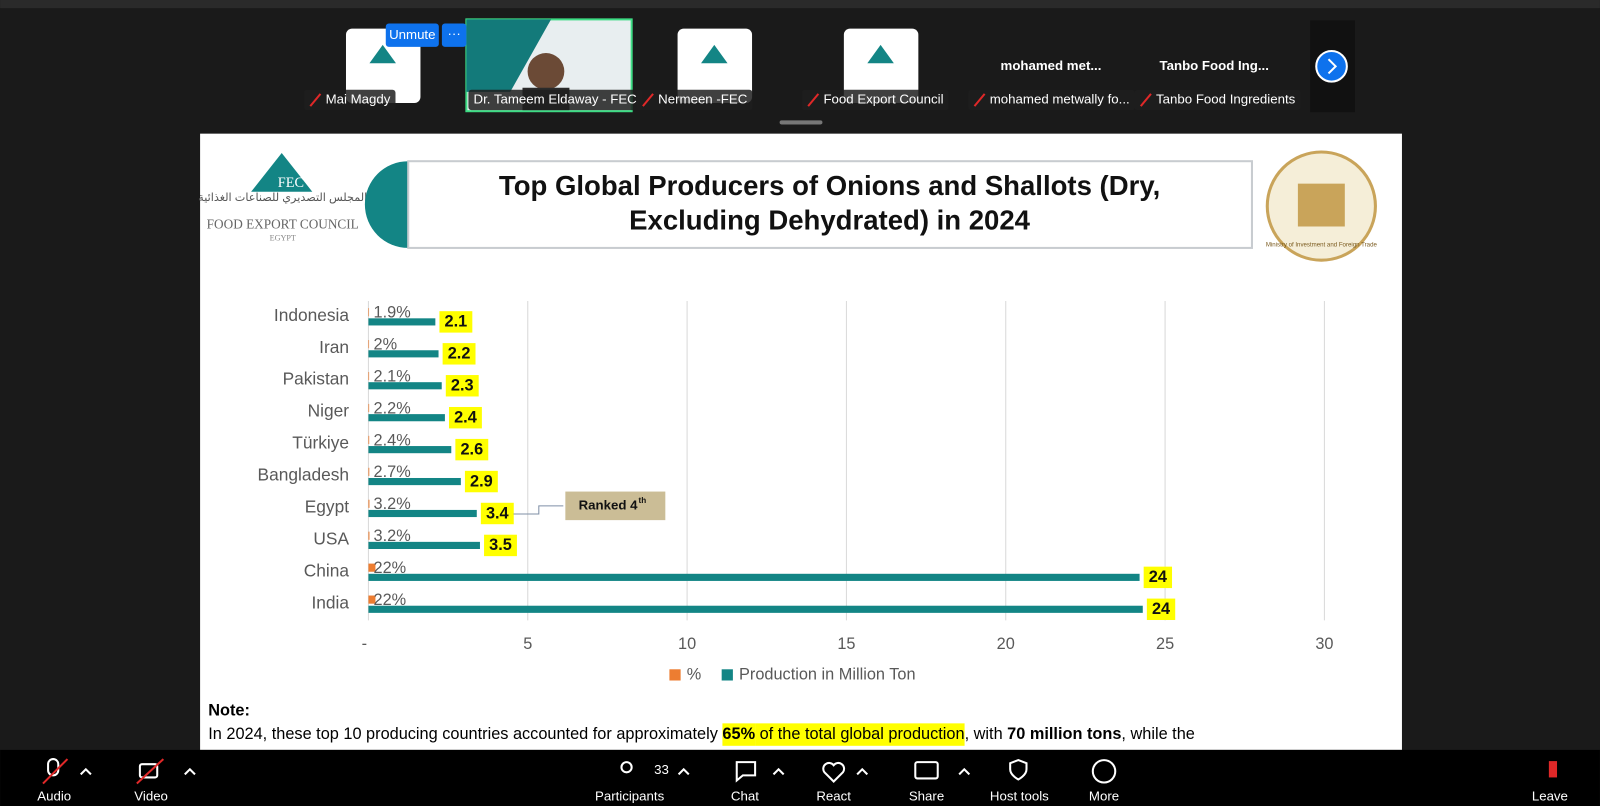 The height and width of the screenshot is (806, 1600). What do you see at coordinates (683, 771) in the screenshot?
I see `participants-caret` at bounding box center [683, 771].